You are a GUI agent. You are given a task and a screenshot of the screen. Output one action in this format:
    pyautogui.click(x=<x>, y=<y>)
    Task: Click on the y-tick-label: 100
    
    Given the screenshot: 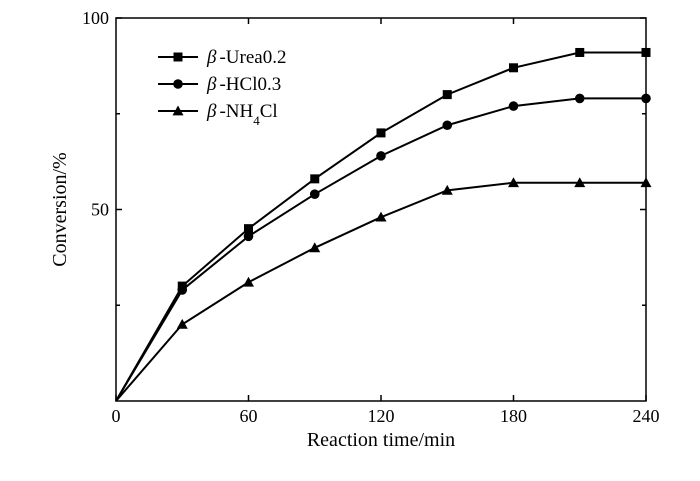 What is the action you would take?
    pyautogui.click(x=95, y=18)
    